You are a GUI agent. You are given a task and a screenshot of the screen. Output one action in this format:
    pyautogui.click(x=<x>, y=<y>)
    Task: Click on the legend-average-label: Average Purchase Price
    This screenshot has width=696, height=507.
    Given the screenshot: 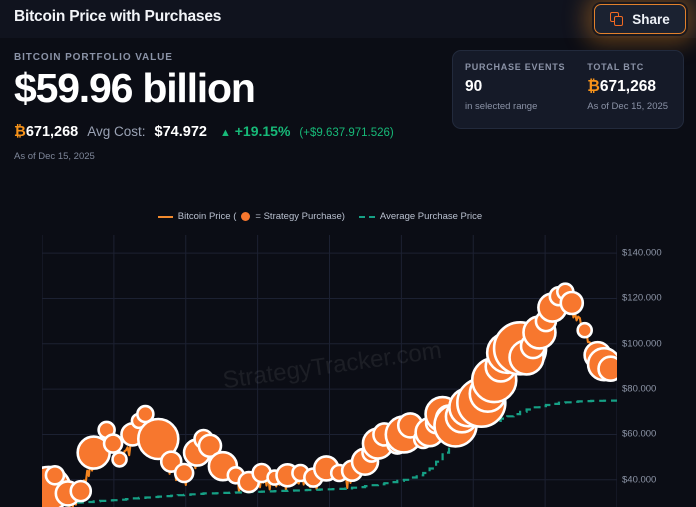 What is the action you would take?
    pyautogui.click(x=431, y=216)
    